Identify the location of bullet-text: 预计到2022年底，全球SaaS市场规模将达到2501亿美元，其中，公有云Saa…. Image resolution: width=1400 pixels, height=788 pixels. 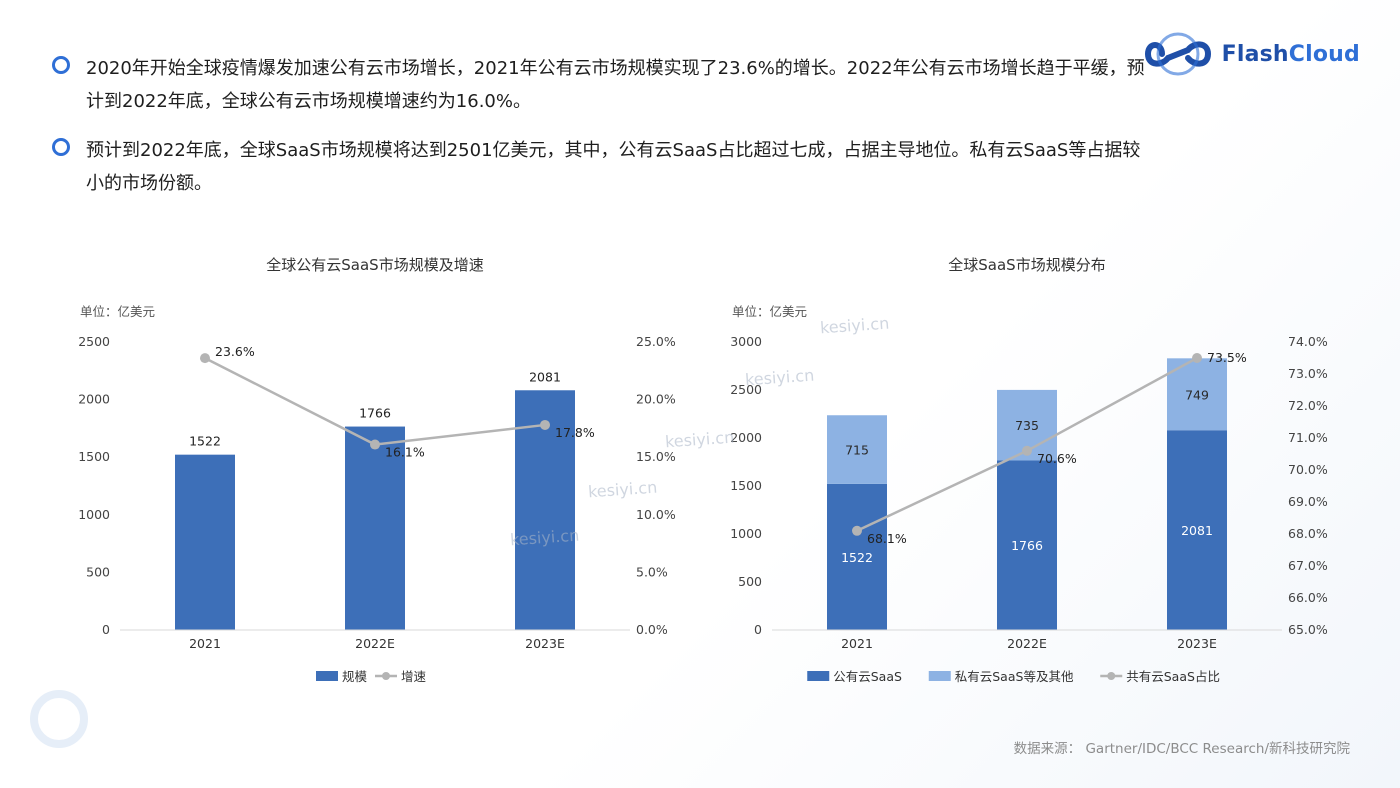
(613, 167).